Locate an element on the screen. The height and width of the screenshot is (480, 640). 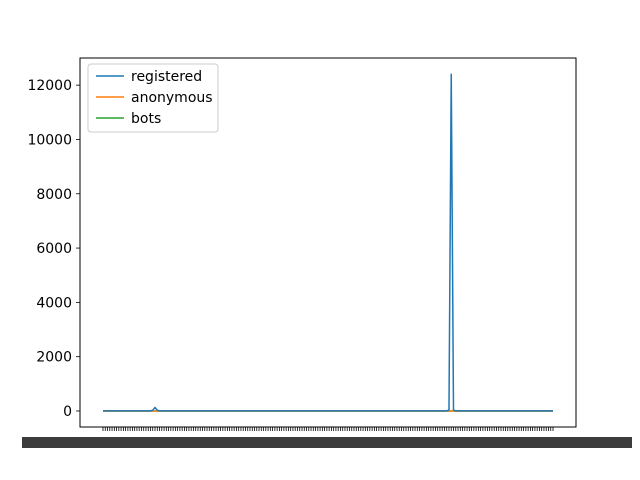
legend-label-anonymous: anonymous is located at coordinates (172, 98).